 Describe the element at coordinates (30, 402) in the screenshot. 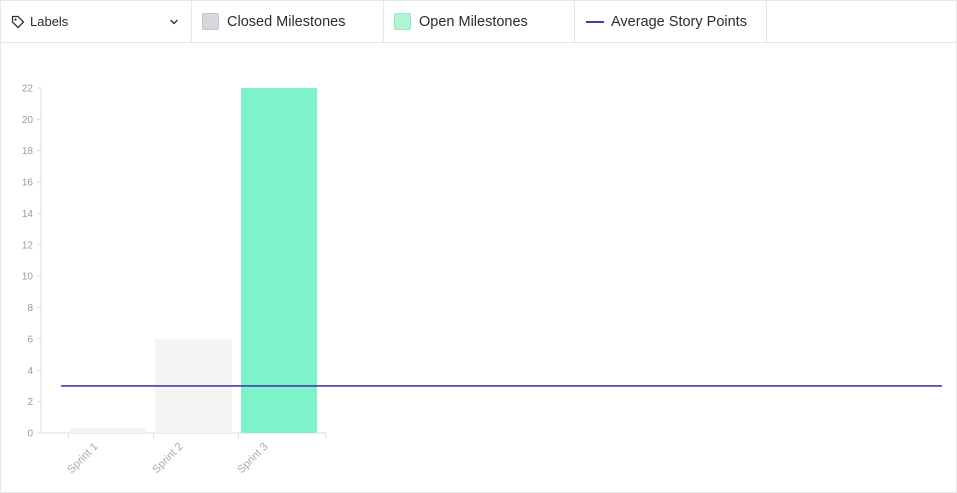

I see `y-tick-label: 2` at that location.